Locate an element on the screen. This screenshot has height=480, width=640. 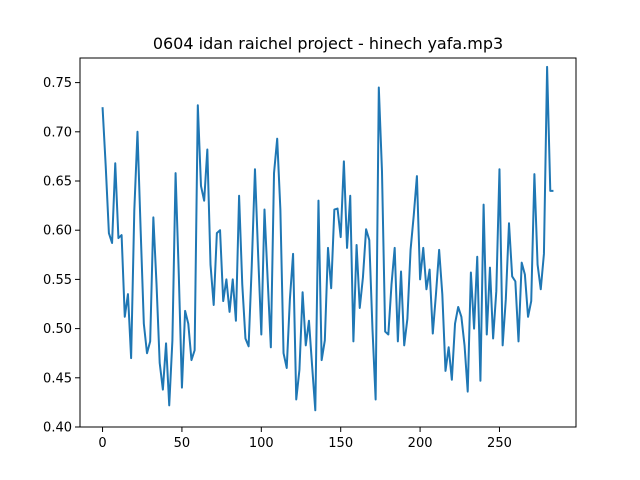
y-axis: 0.40 0.45 0.50 0.55 0.60 0.65 0.70 0.75 is located at coordinates (61, 256).